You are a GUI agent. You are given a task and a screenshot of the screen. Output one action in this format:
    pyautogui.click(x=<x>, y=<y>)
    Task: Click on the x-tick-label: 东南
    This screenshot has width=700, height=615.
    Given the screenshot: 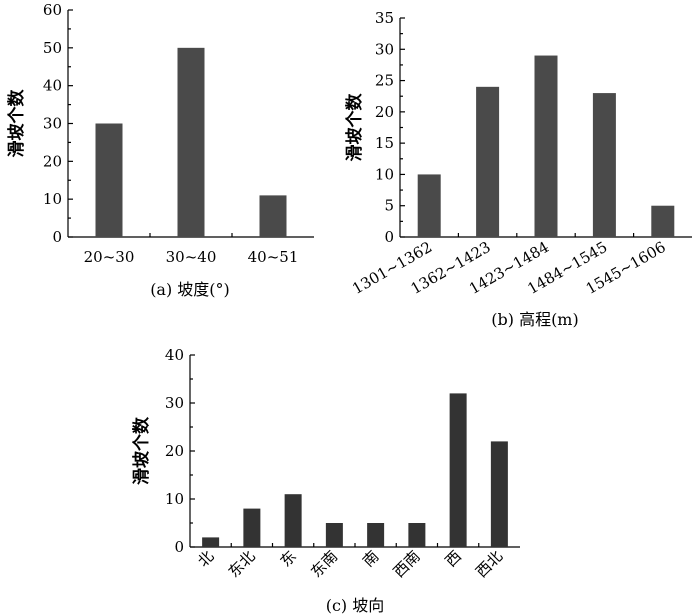 What is the action you would take?
    pyautogui.click(x=324, y=564)
    